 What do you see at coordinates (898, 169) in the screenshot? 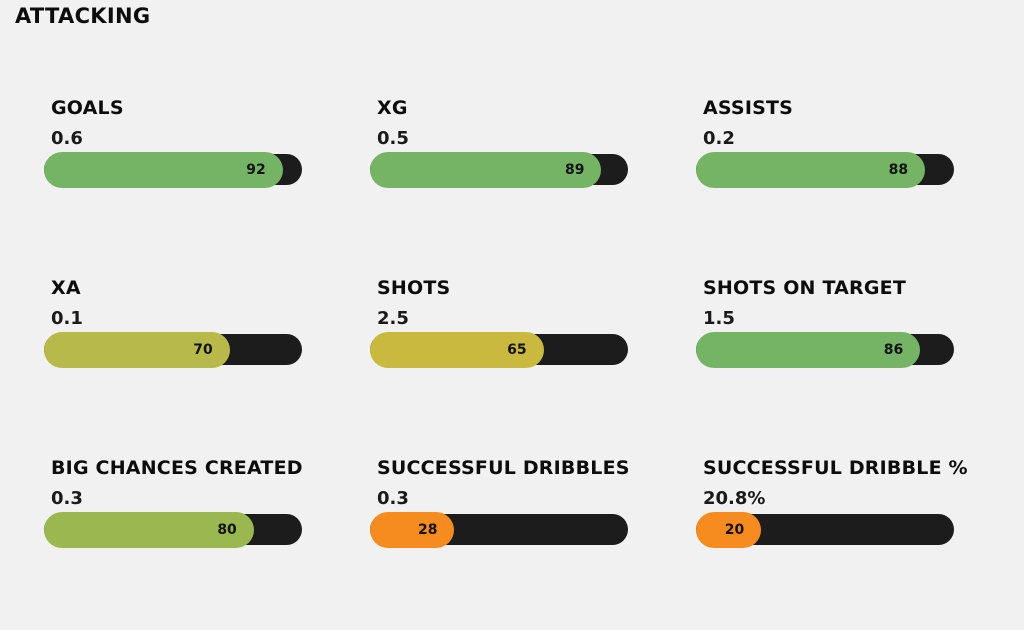
I see `stat-bar-score: 88` at bounding box center [898, 169].